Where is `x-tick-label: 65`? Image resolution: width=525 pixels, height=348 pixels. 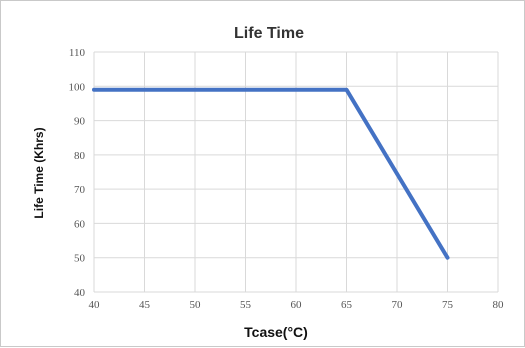 x-tick-label: 65 is located at coordinates (347, 305).